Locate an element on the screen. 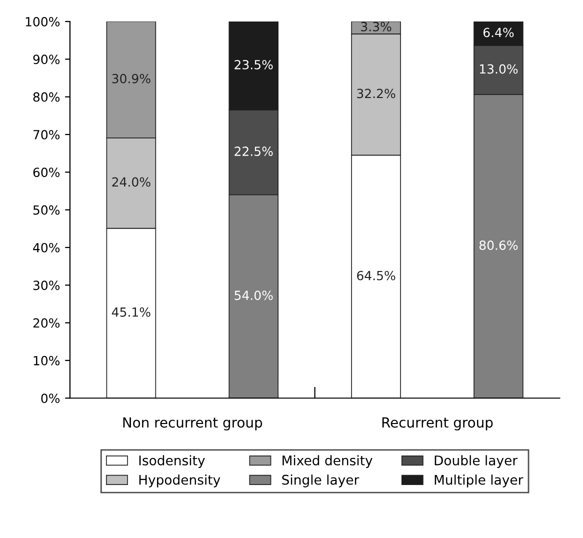 This screenshot has height=538, width=583. y-tick-label: 20% is located at coordinates (46, 323).